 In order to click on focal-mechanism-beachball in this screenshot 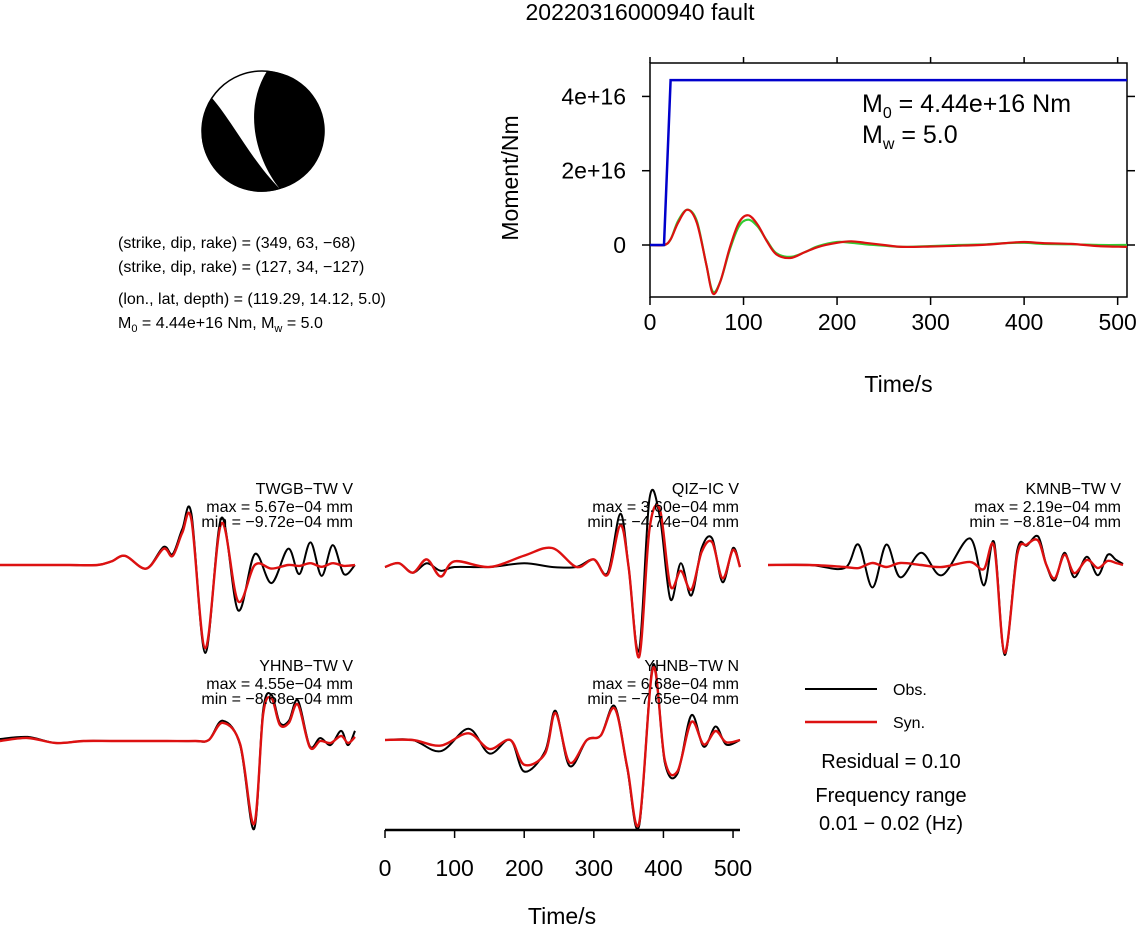, I will do `click(263, 131)`.